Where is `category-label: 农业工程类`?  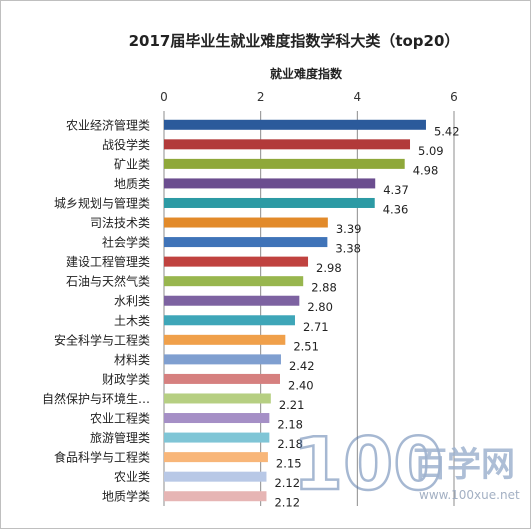
category-label: 农业工程类 is located at coordinates (120, 418).